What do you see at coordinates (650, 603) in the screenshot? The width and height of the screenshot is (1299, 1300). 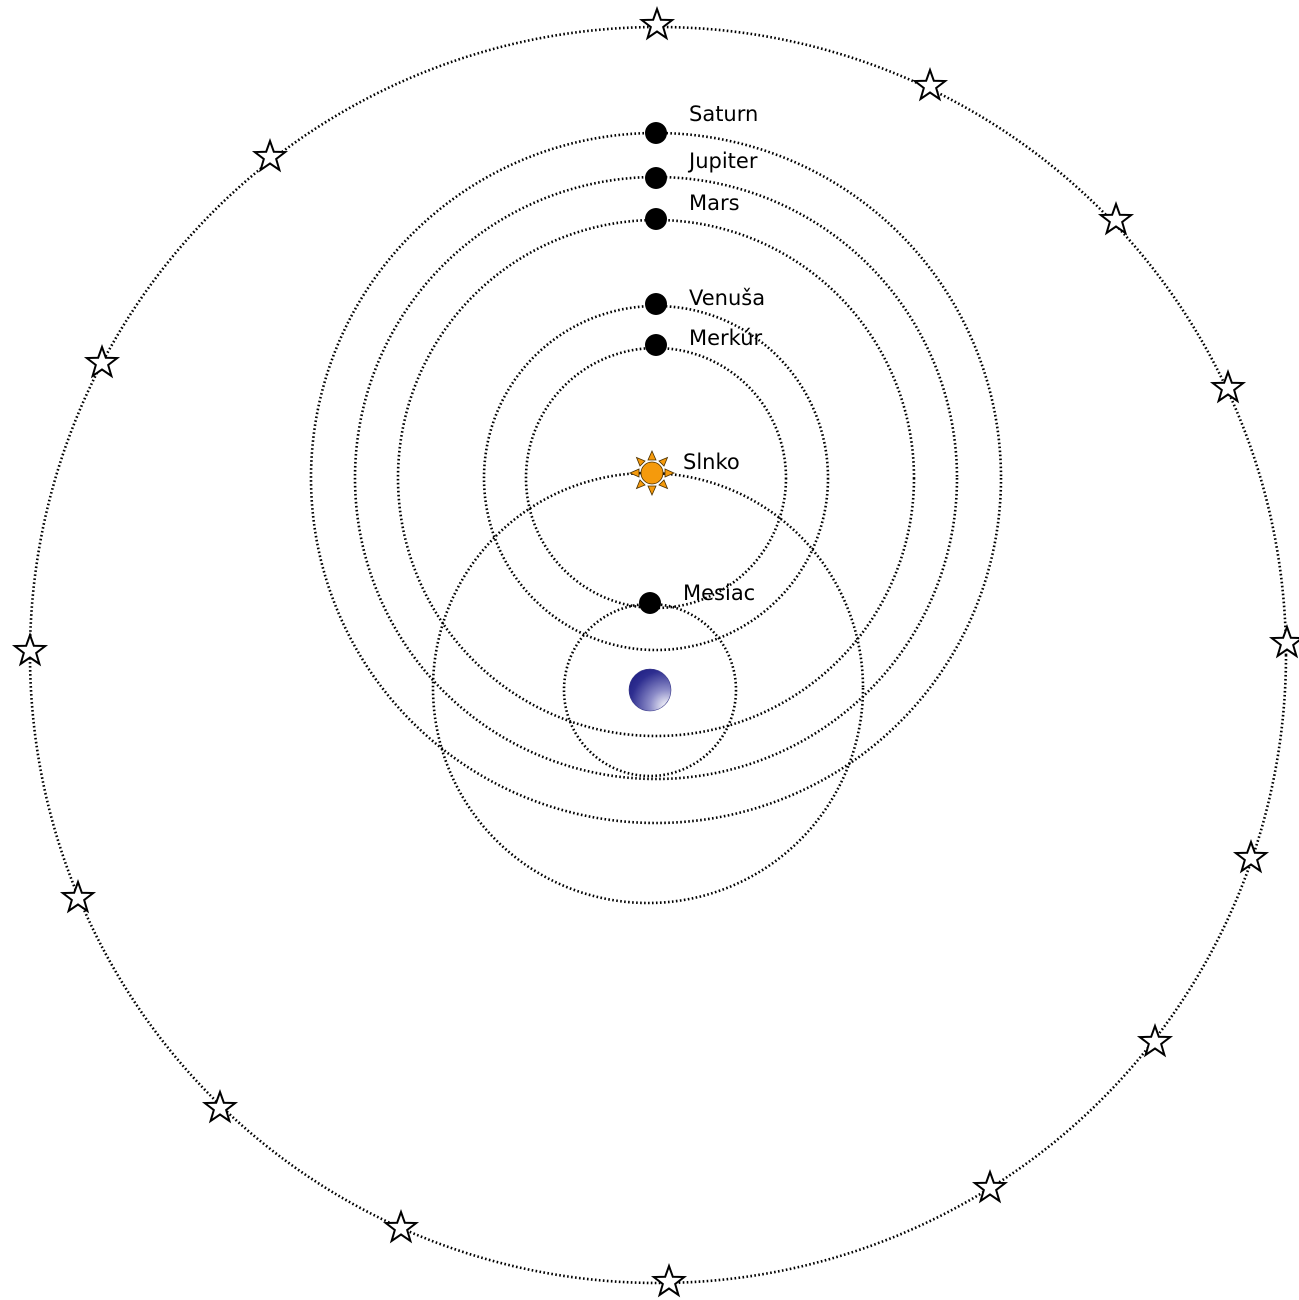 I see `moon-dot` at bounding box center [650, 603].